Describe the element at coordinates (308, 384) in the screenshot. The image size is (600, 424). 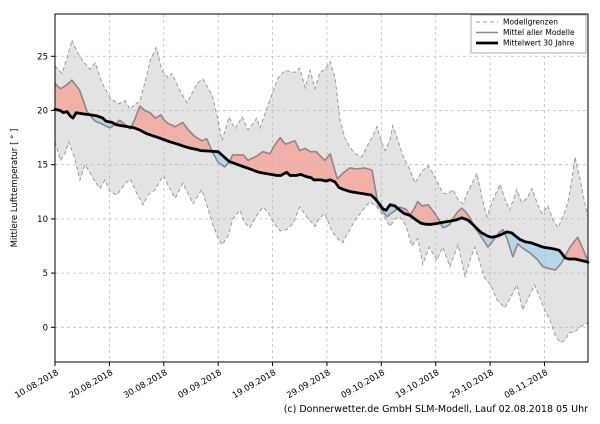
I see `x-tick-label: 29.09.2018` at that location.